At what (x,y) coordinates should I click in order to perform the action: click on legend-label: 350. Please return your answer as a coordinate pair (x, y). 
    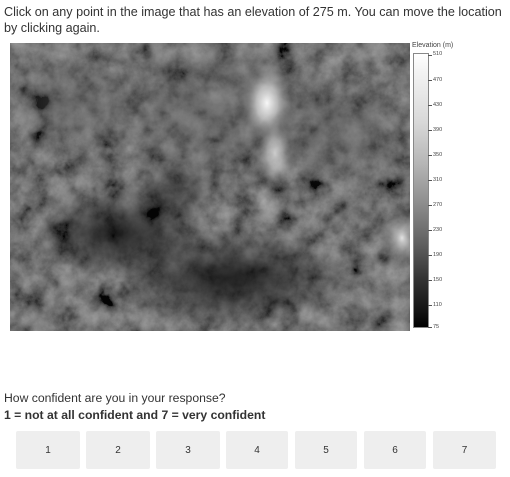
    Looking at the image, I should click on (438, 155).